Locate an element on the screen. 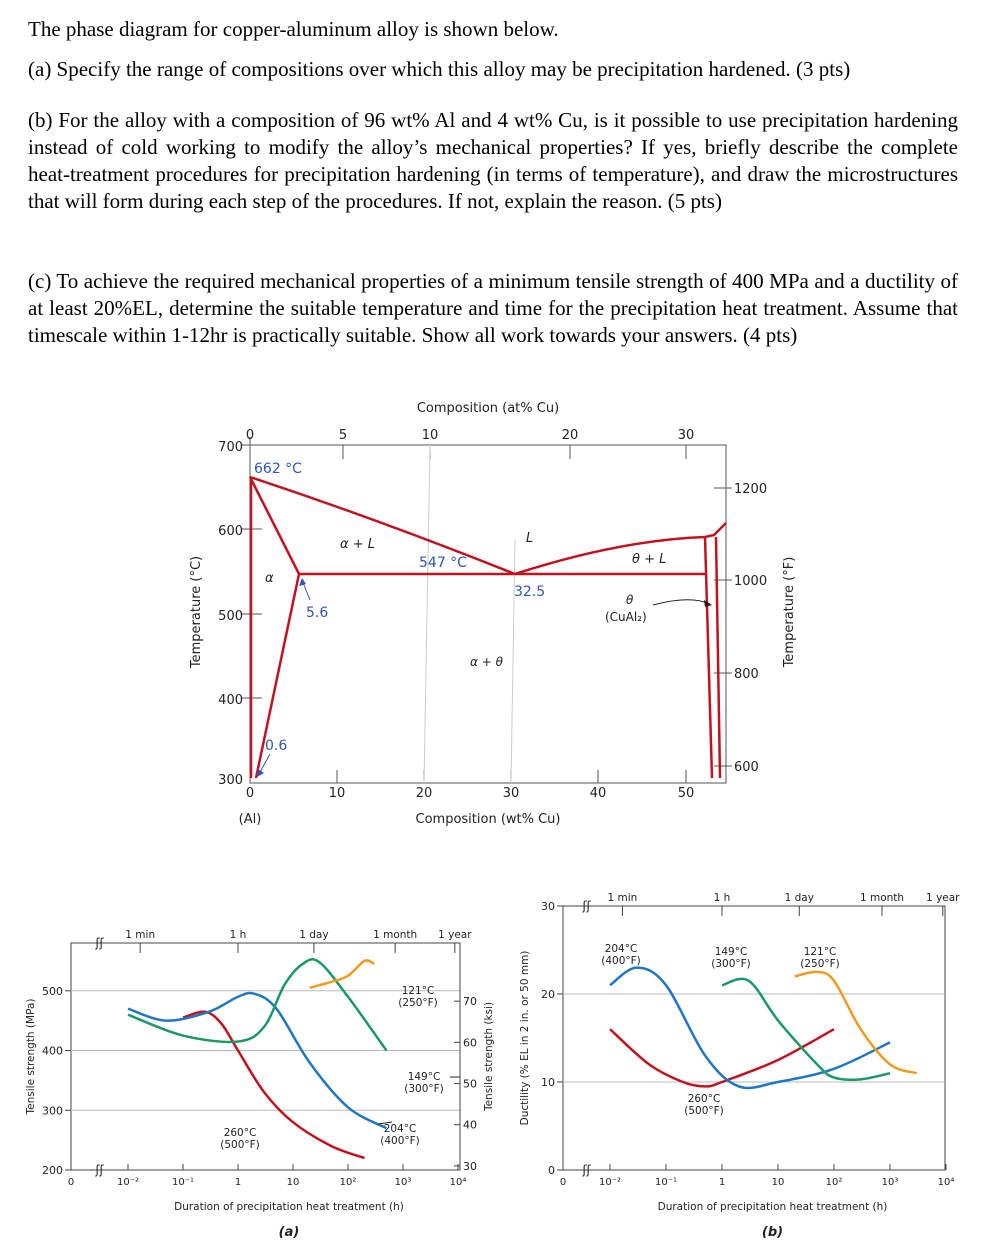 This screenshot has width=1003, height=1249. series-label: 121°C is located at coordinates (418, 991).